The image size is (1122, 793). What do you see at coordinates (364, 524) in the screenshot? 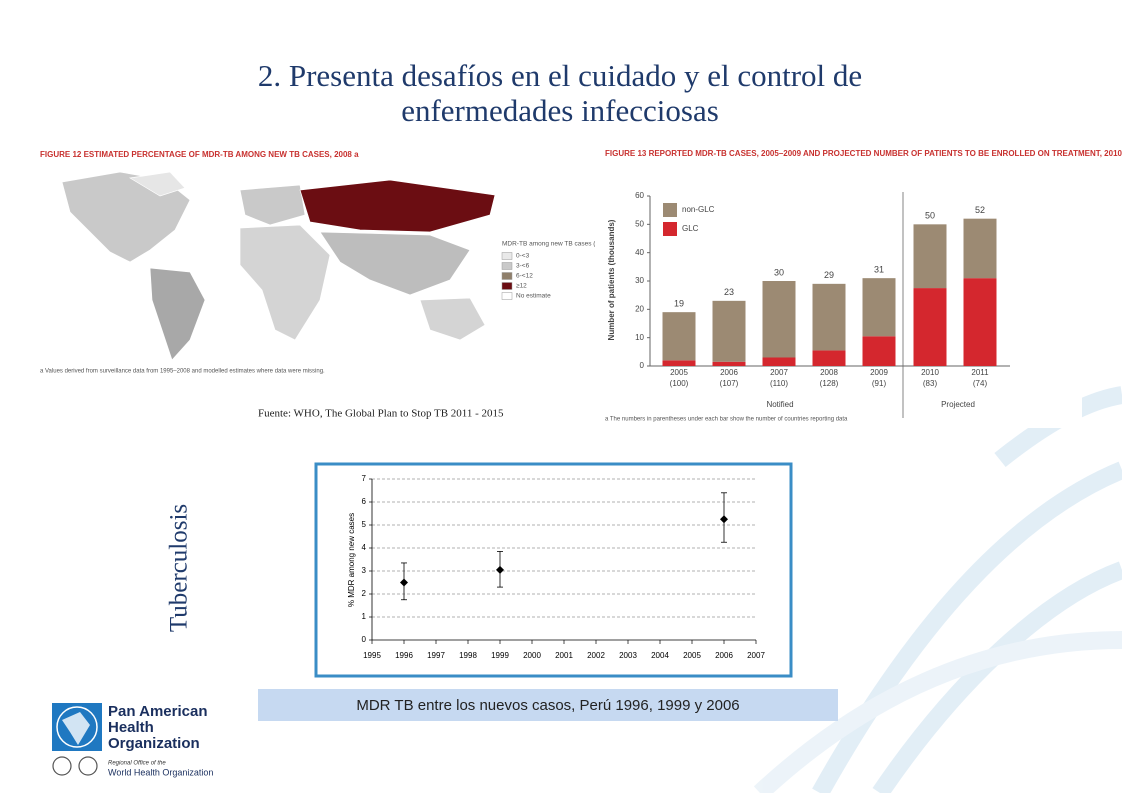
I see `y-tick-label: 5` at bounding box center [364, 524].